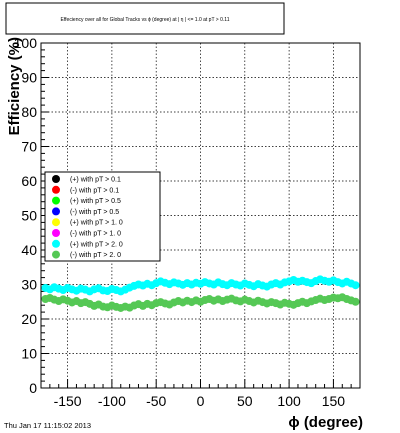 This screenshot has height=433, width=400. What do you see at coordinates (245, 401) in the screenshot?
I see `x-tick-label: 50` at bounding box center [245, 401].